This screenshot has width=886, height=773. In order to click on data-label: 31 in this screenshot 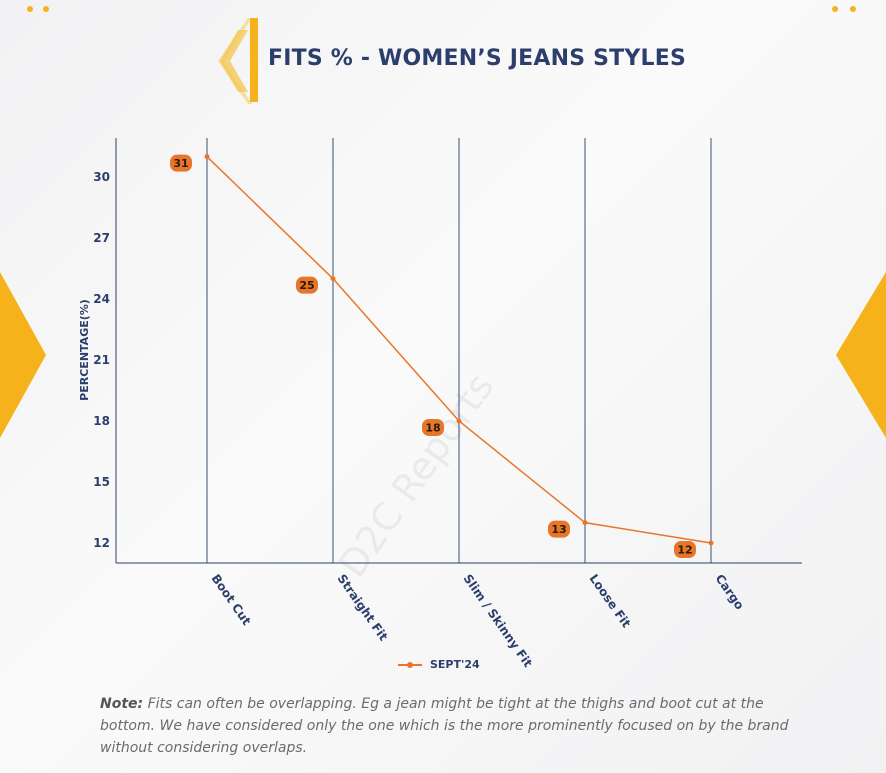, I will do `click(180, 163)`.